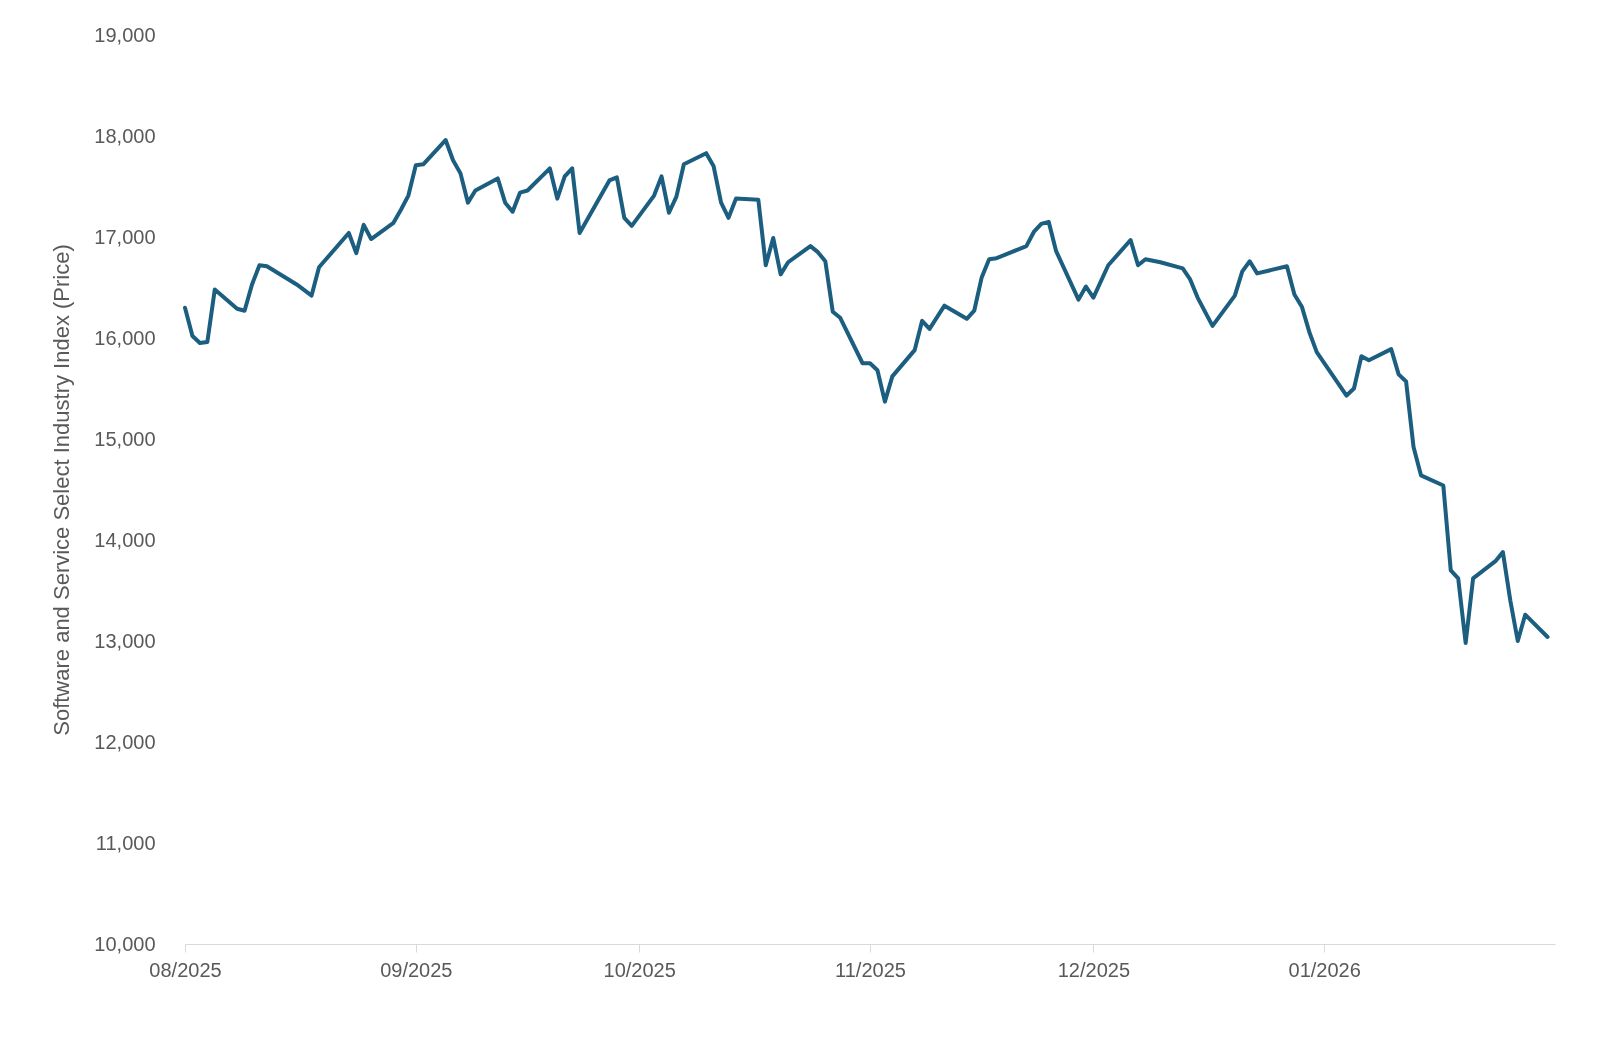 The width and height of the screenshot is (1600, 1044). I want to click on y-tick-label: 18,000, so click(125, 135).